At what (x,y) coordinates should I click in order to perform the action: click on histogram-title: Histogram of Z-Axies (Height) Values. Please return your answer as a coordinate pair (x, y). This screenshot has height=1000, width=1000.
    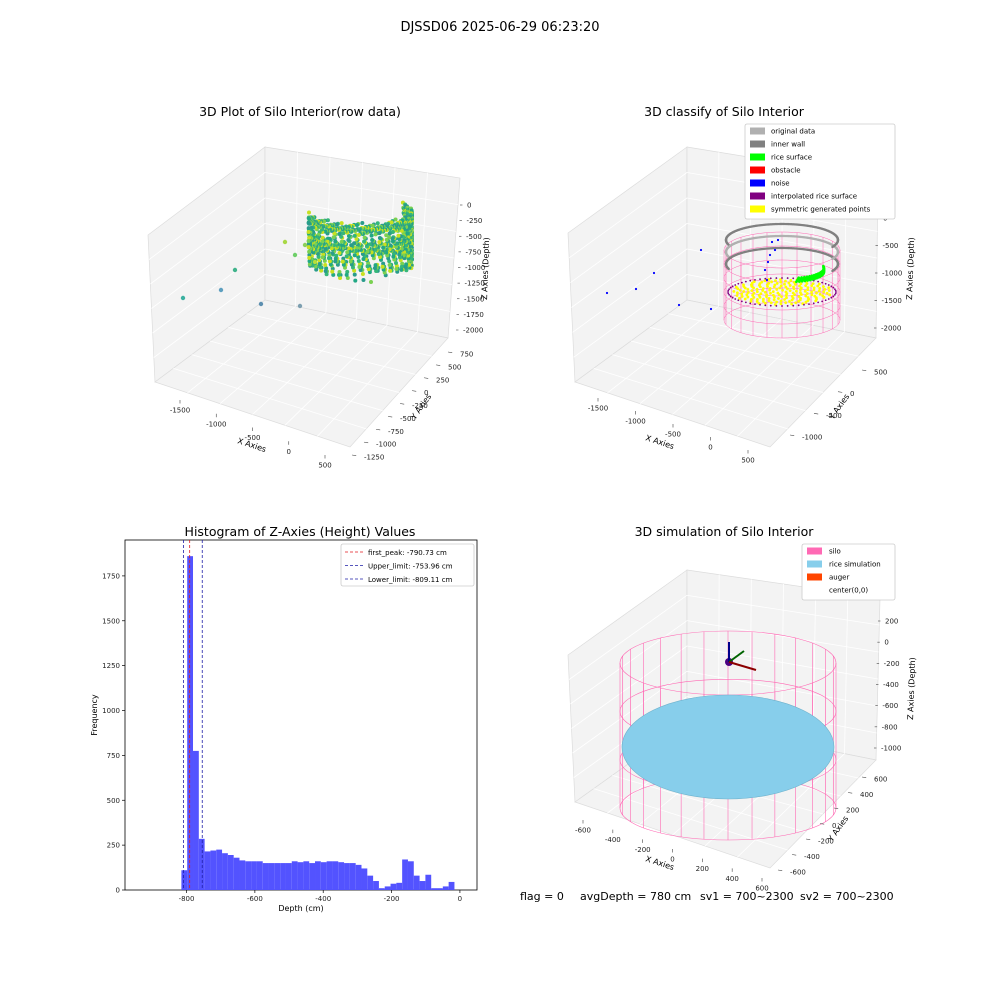
    Looking at the image, I should click on (300, 531).